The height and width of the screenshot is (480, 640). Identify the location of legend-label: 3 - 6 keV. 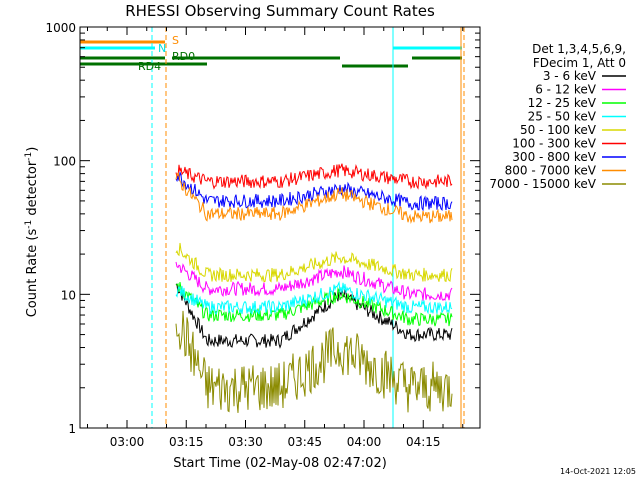
(570, 76).